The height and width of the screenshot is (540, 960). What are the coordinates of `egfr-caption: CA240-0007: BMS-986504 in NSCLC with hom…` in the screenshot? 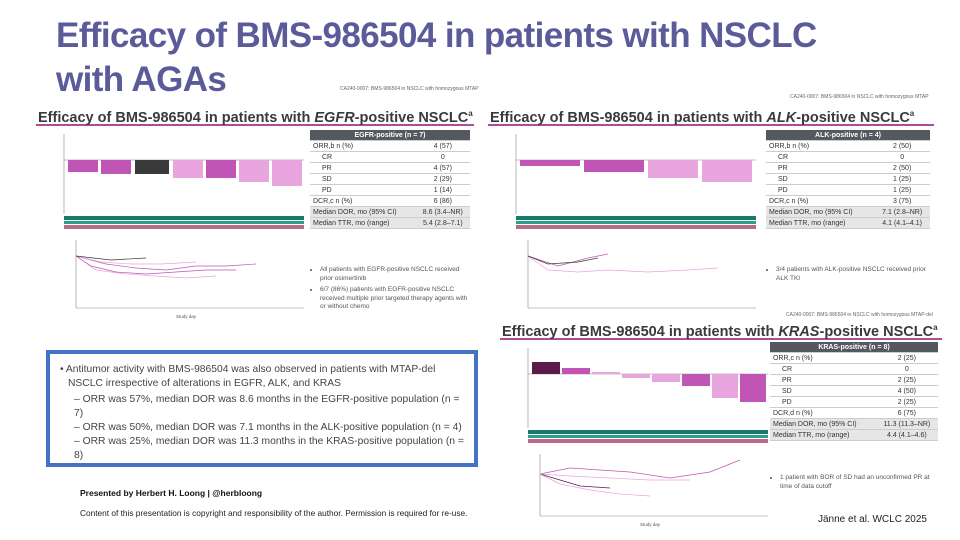 It's located at (409, 89).